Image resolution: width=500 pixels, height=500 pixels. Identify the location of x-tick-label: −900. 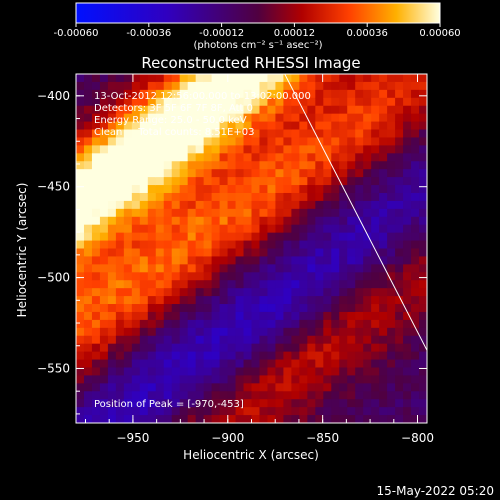
(227, 438).